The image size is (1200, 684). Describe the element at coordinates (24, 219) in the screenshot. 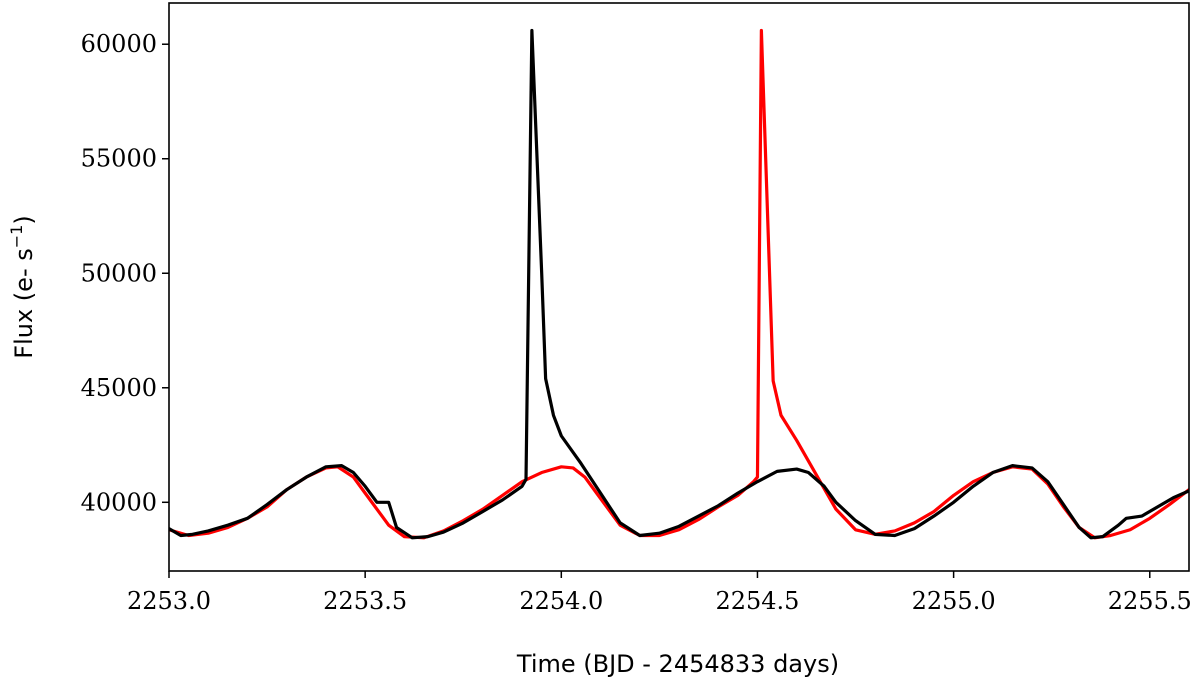

I see `y-axis-label-close: )` at that location.